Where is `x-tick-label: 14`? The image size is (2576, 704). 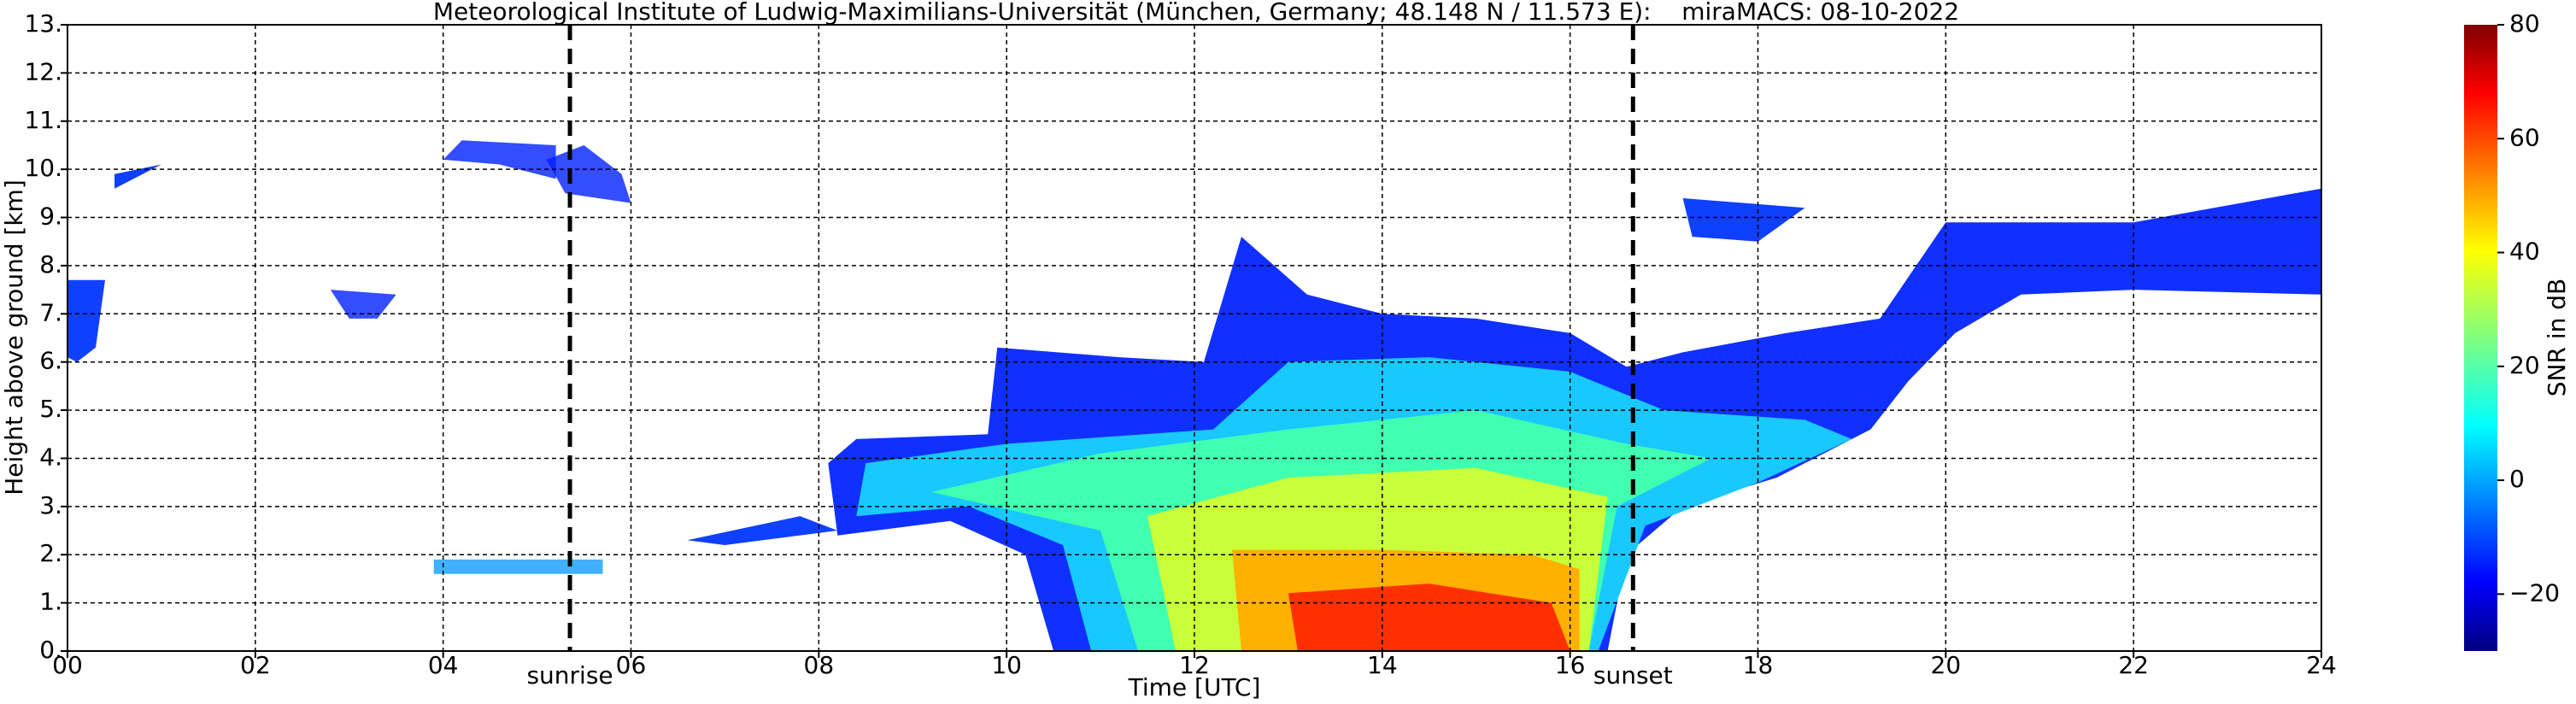 x-tick-label: 14 is located at coordinates (1382, 665).